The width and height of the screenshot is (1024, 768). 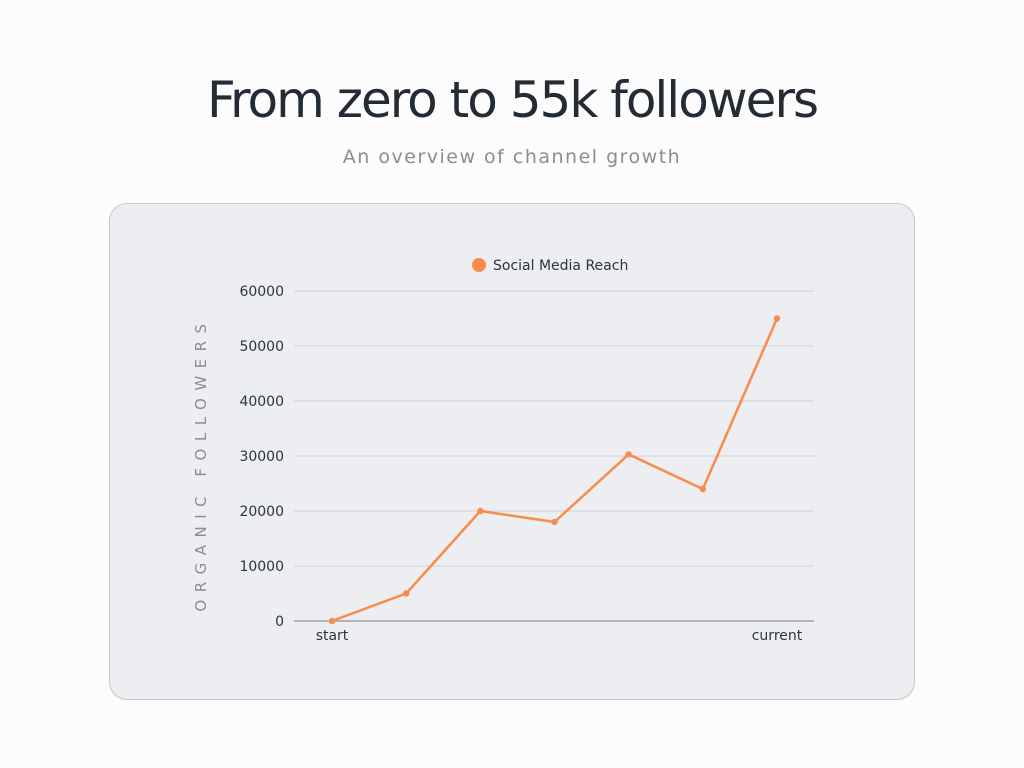 I want to click on y-tick-label: 30000, so click(x=261, y=457).